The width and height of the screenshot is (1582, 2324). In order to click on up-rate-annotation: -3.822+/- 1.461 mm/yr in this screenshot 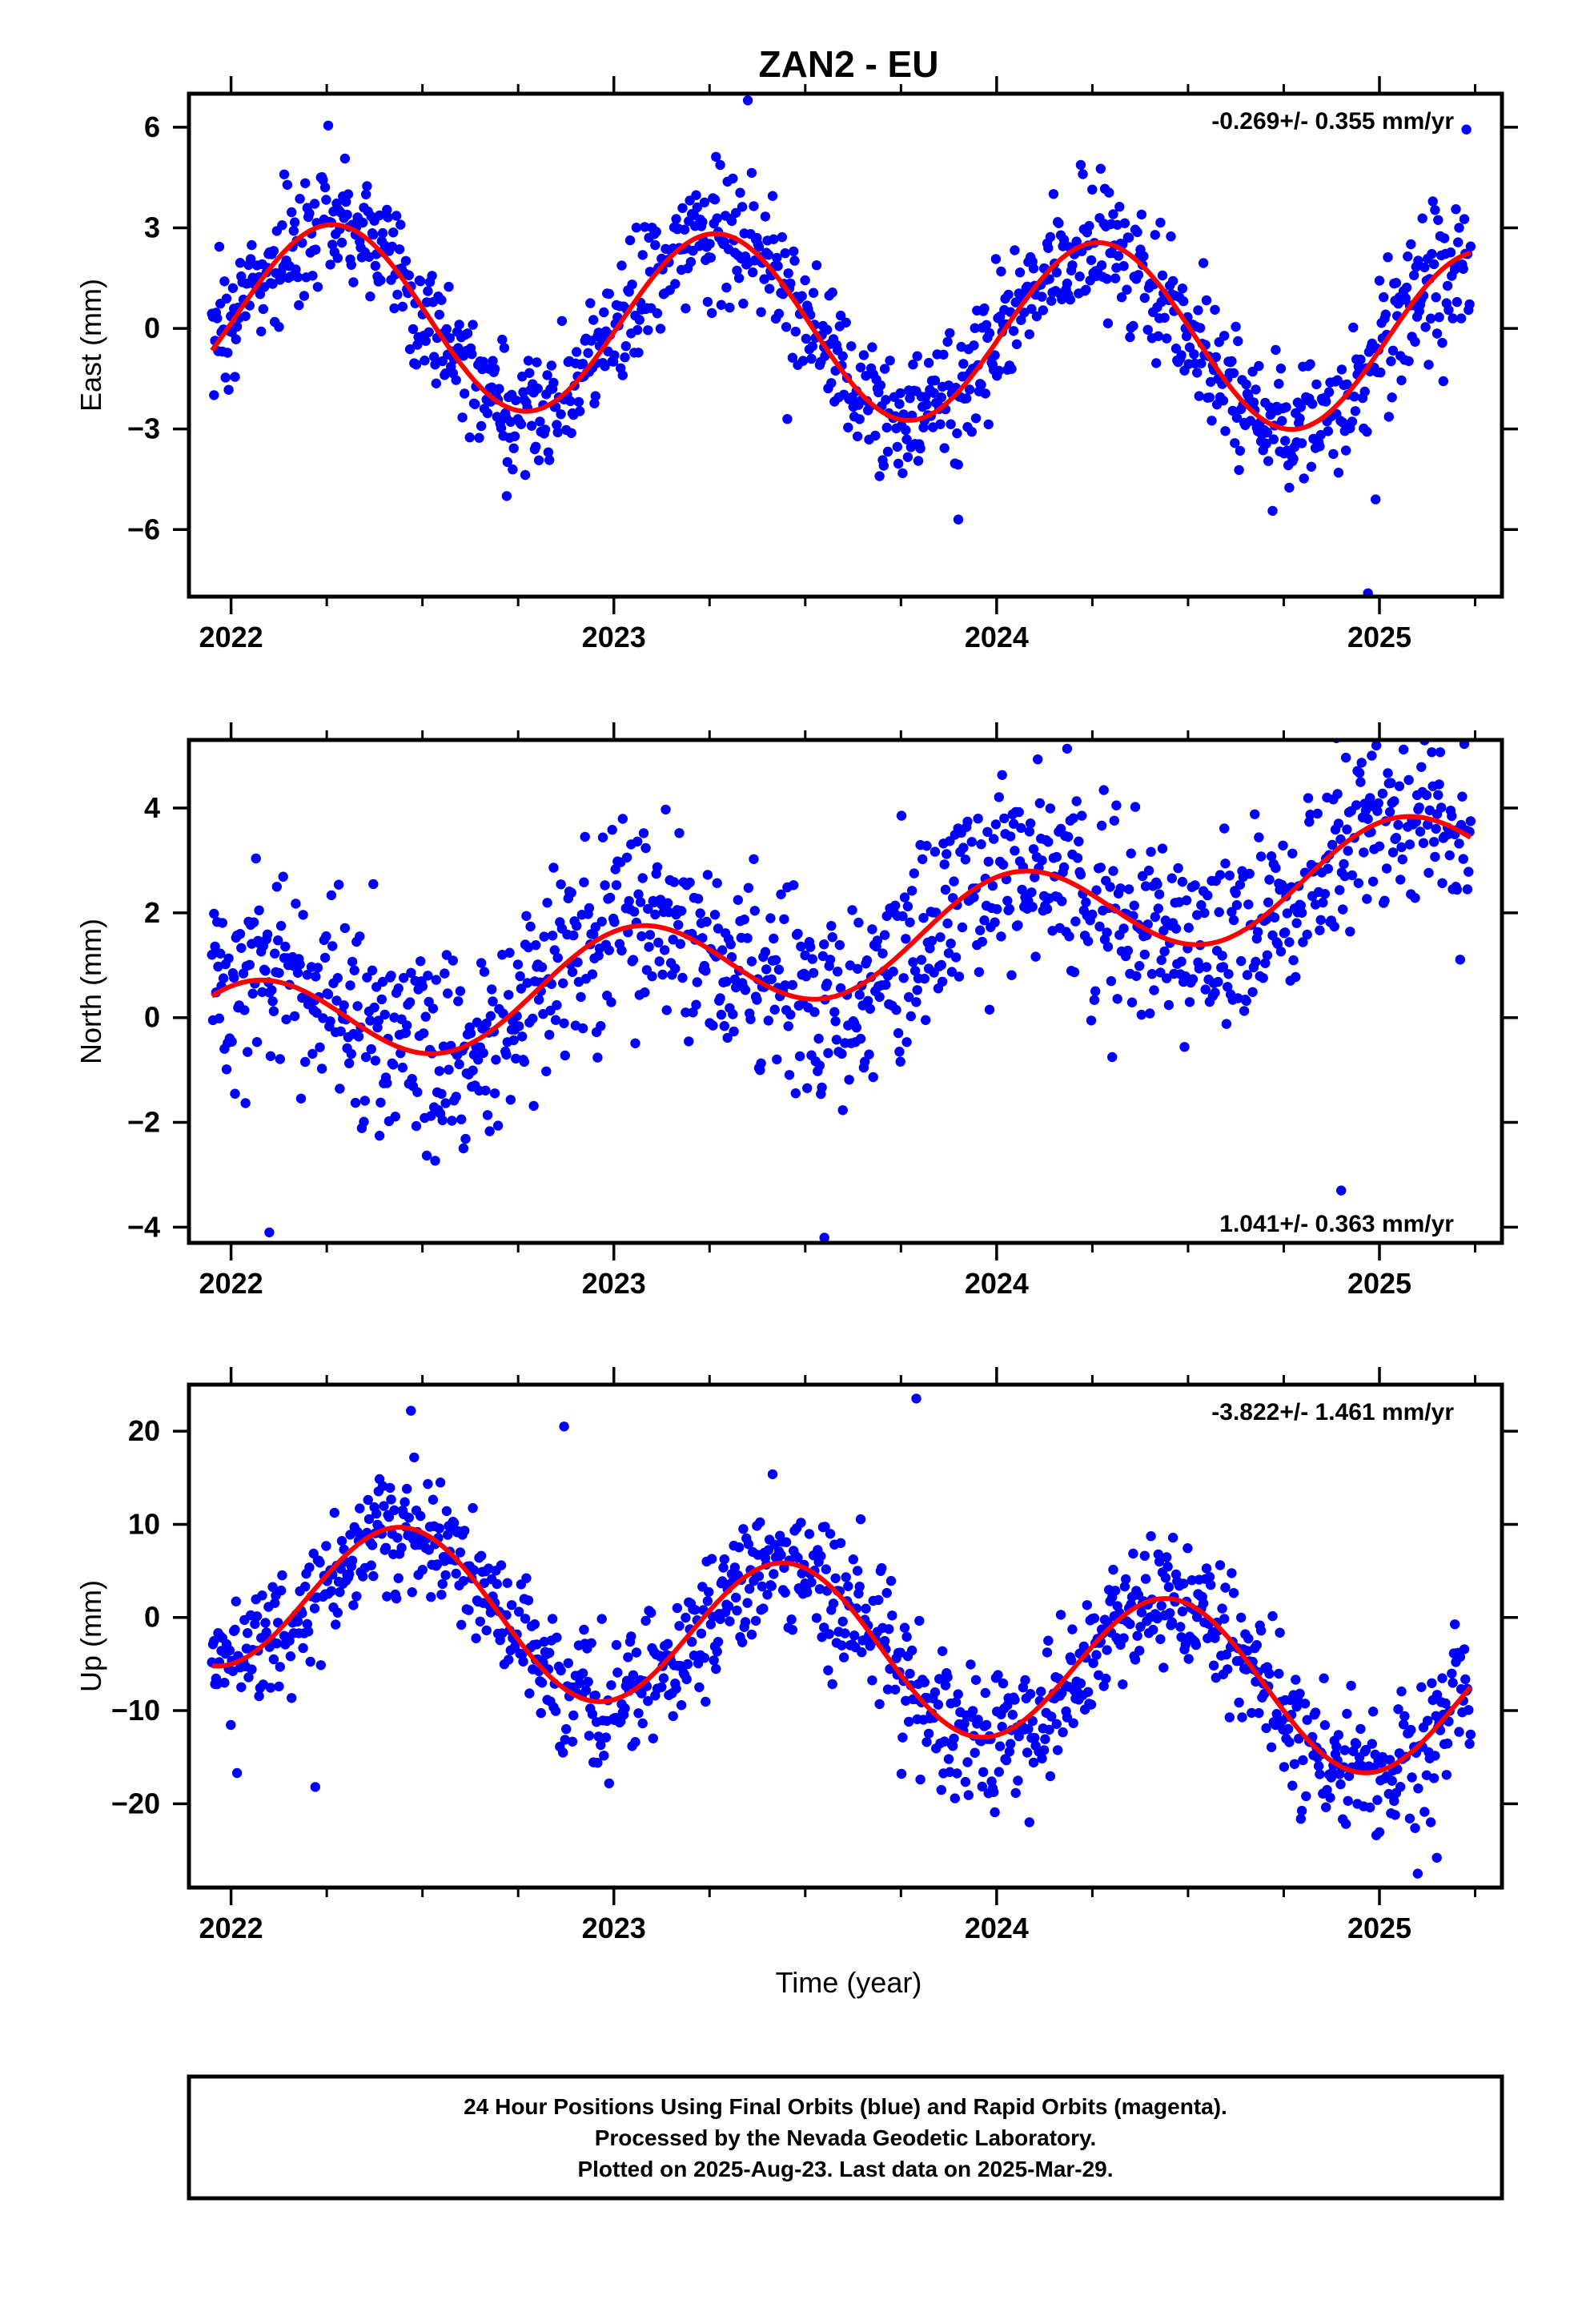, I will do `click(1332, 1412)`.